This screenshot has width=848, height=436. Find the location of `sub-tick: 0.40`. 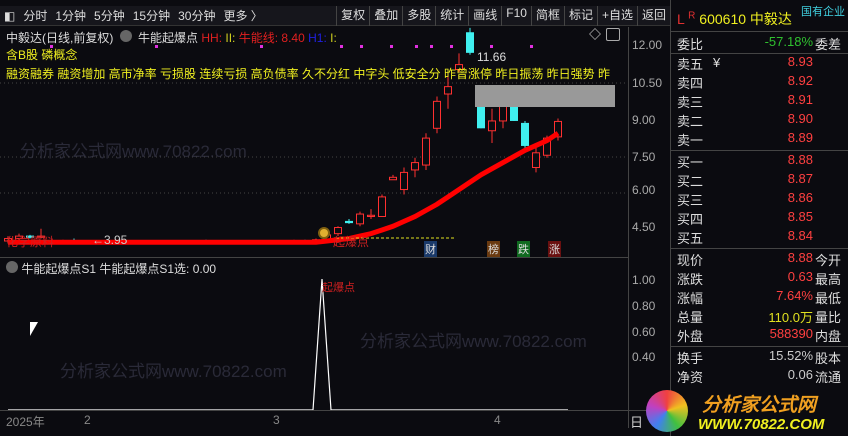

sub-tick: 0.40 is located at coordinates (644, 357).